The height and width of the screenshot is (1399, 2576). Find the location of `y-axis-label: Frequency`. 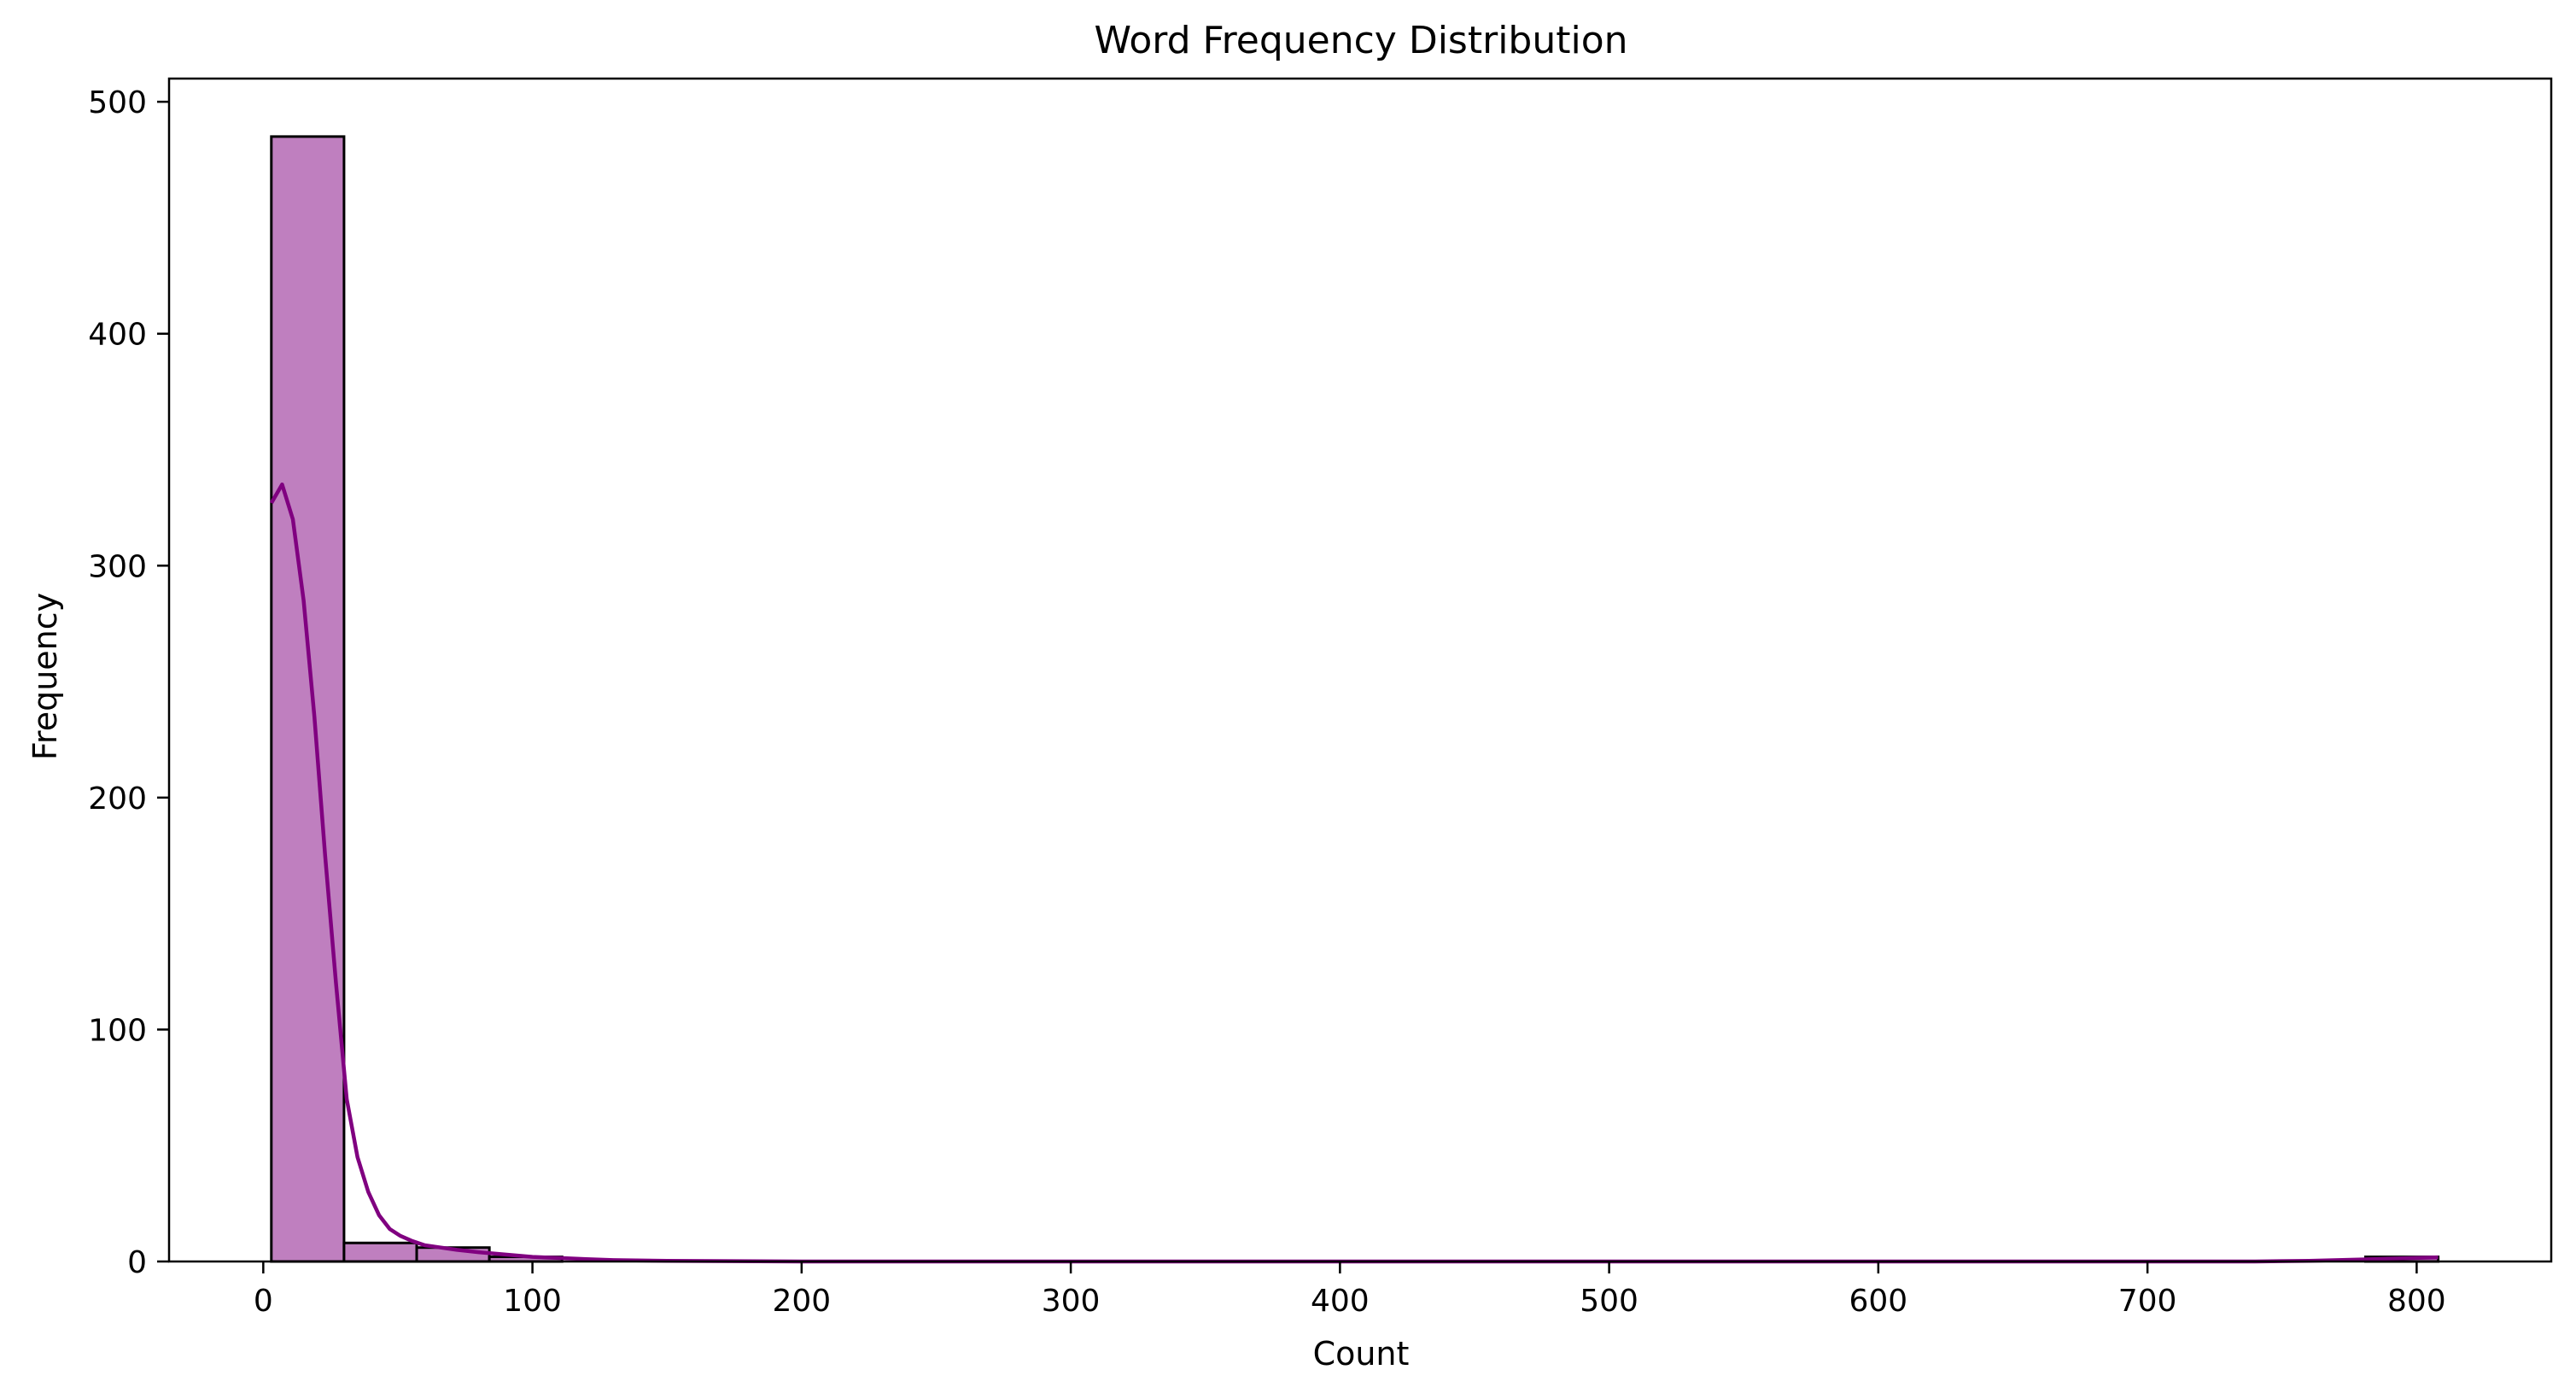

y-axis-label: Frequency is located at coordinates (45, 676).